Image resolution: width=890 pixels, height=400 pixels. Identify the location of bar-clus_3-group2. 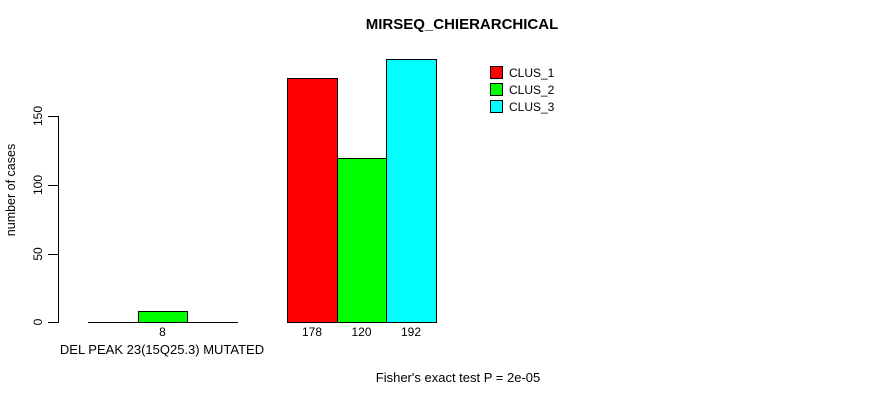
(411, 191).